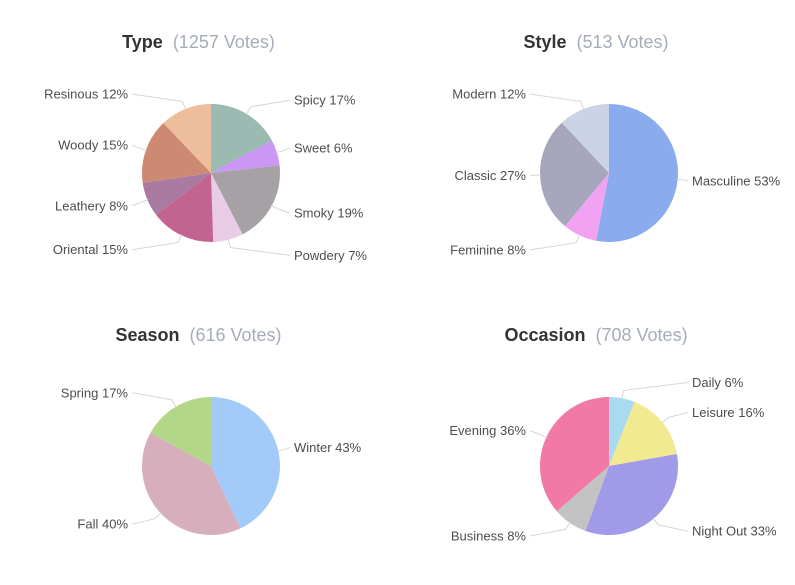 Image resolution: width=795 pixels, height=585 pixels. I want to click on pie-slice-masculine, so click(636, 173).